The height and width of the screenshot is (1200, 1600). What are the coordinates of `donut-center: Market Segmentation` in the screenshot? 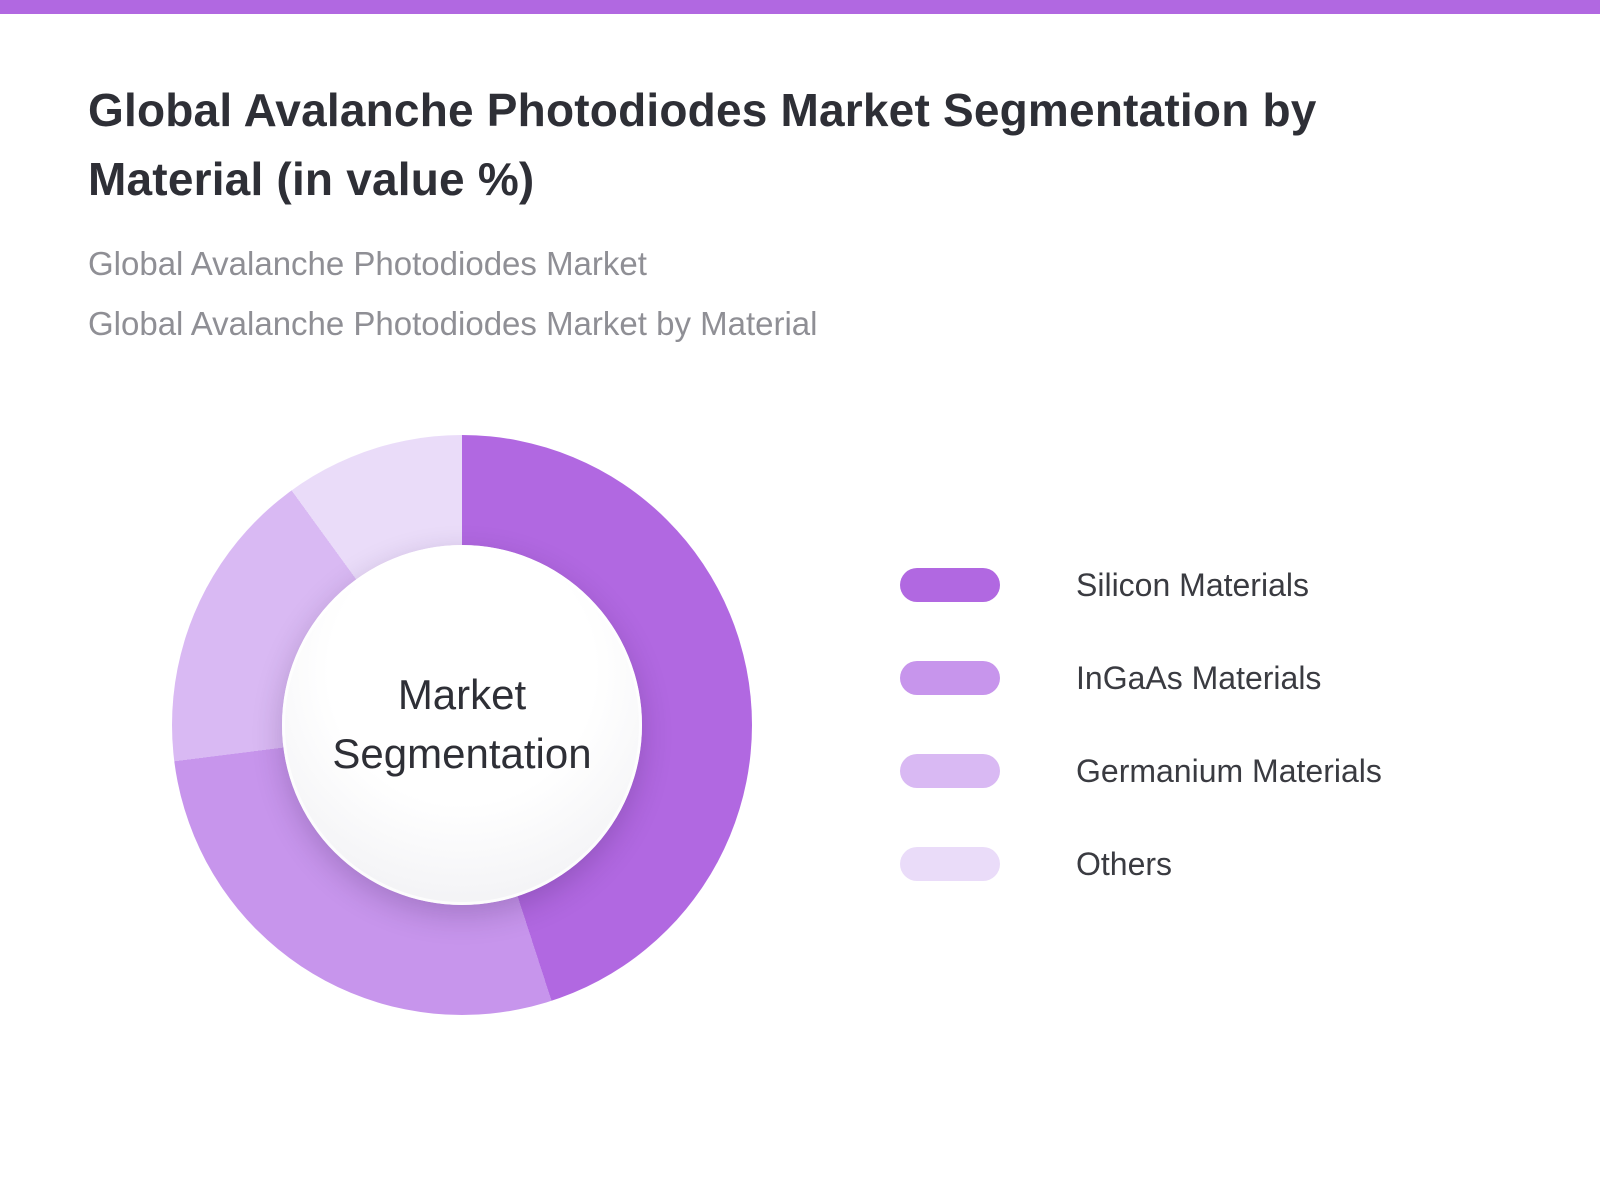 It's located at (462, 724).